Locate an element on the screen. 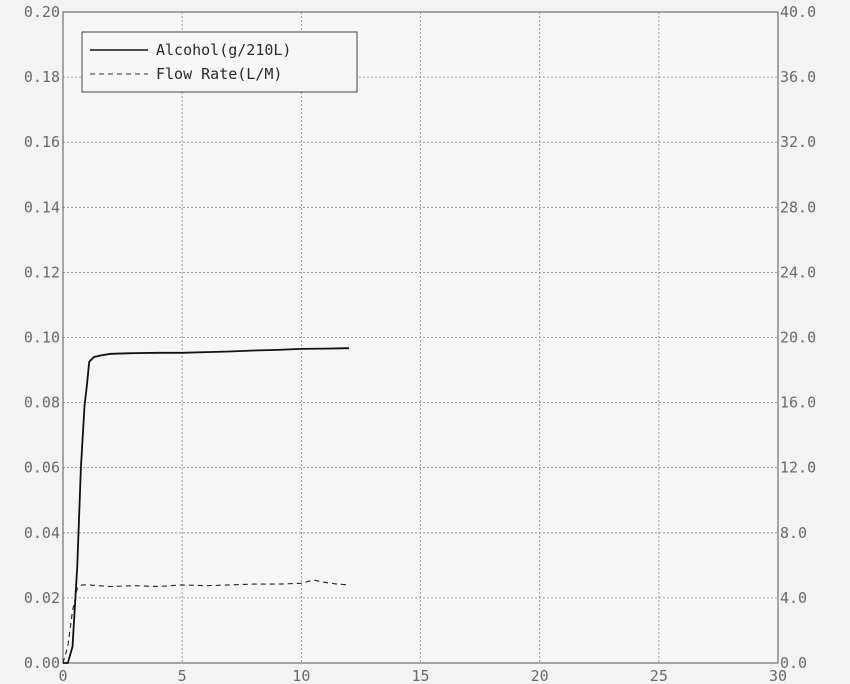 This screenshot has width=850, height=684. y2-tick-label: 36.0 is located at coordinates (798, 77).